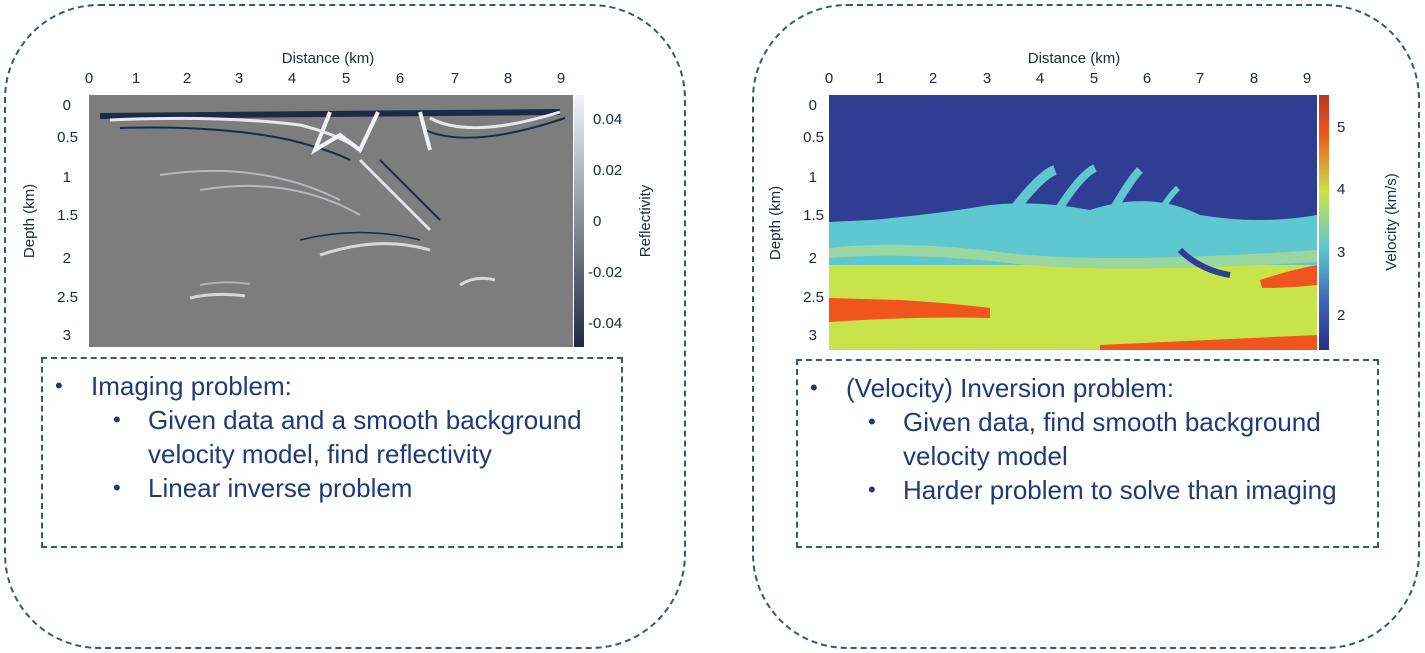 The height and width of the screenshot is (653, 1425). Describe the element at coordinates (1341, 221) in the screenshot. I see `colorbar-tick-labels: 5 4 3 2` at that location.